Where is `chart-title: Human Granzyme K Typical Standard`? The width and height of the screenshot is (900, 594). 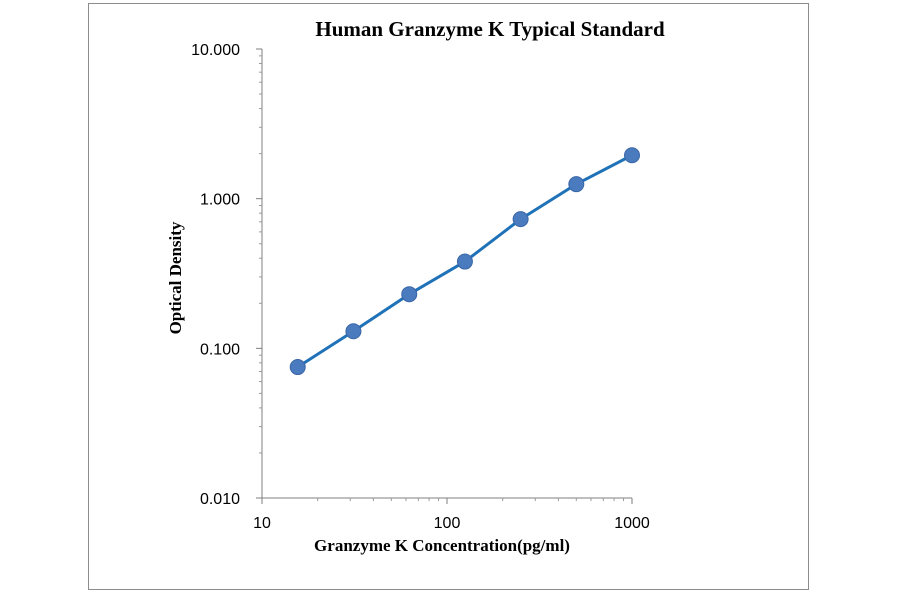 chart-title: Human Granzyme K Typical Standard is located at coordinates (490, 29).